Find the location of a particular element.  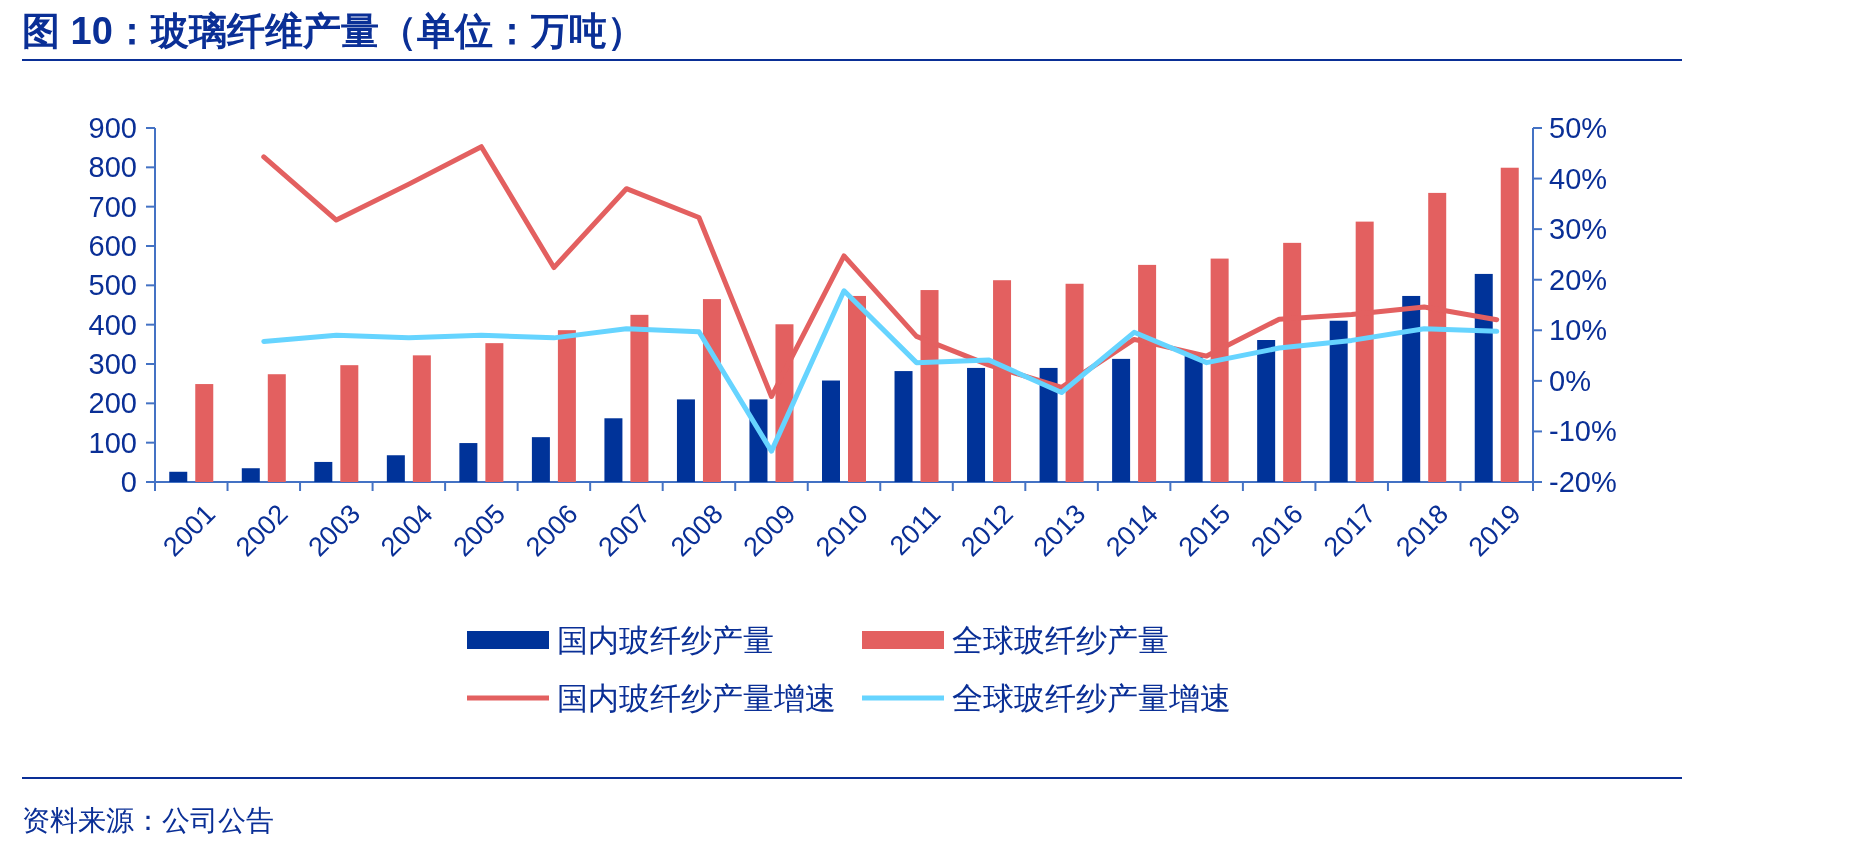

legend-label: 全球玻纤纱产量增速 is located at coordinates (1091, 698).